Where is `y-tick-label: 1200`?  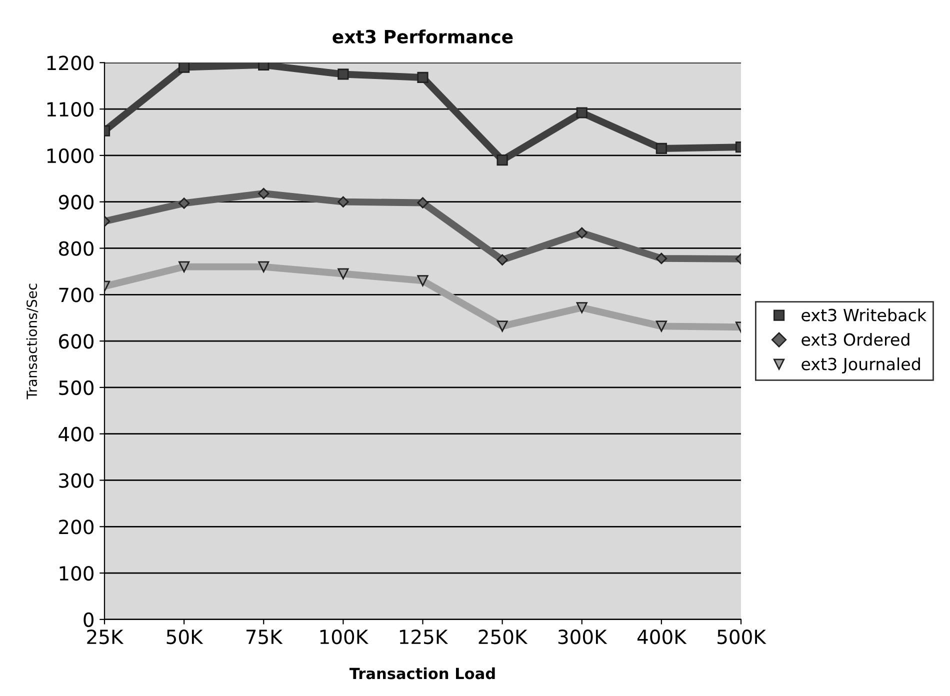 y-tick-label: 1200 is located at coordinates (70, 63).